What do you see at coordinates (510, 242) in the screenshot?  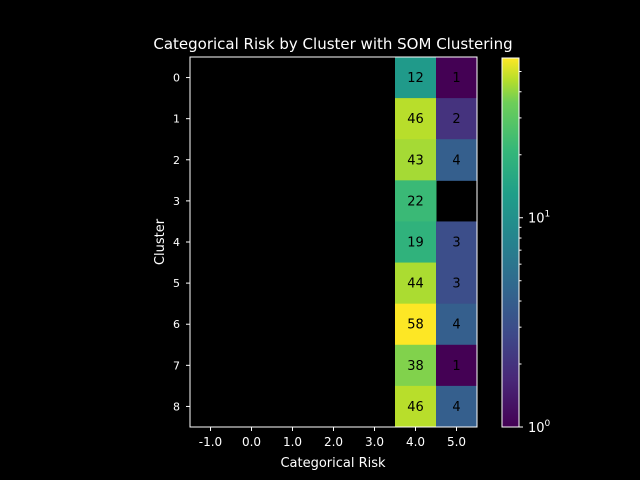 I see `colorbar-gradient` at bounding box center [510, 242].